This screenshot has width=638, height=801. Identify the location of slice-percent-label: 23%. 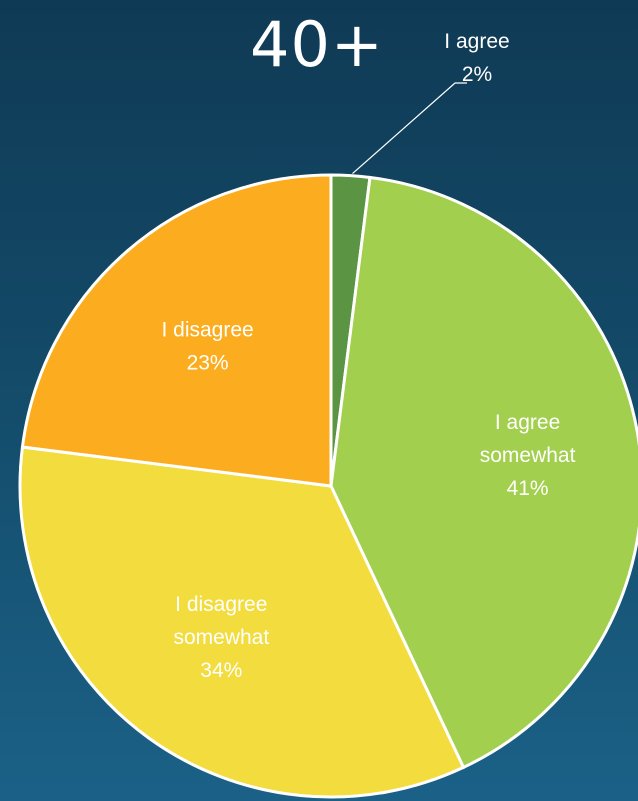
(208, 363).